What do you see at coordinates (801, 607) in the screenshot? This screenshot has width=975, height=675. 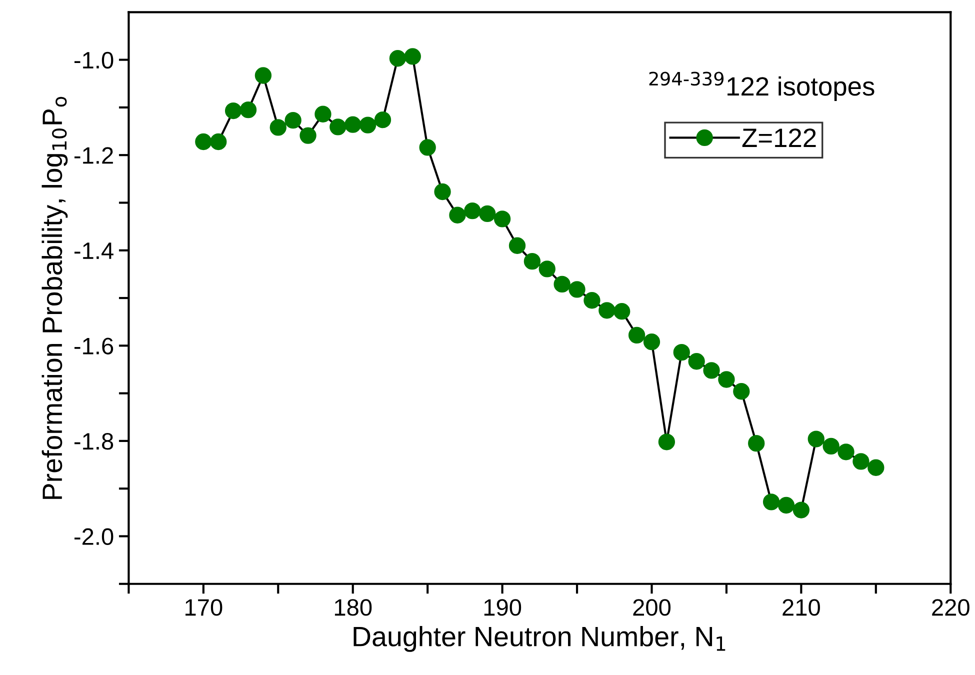 I see `x-tick-label: 210` at bounding box center [801, 607].